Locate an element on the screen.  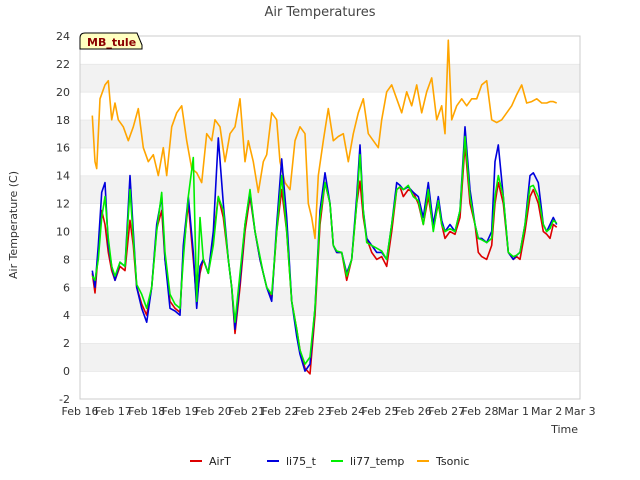
x-tick-label: Feb 27 is located at coordinates (446, 411).